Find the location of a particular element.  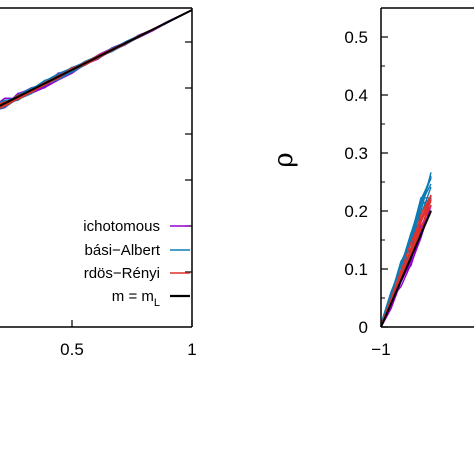

right-y-tick-label: 0.2 is located at coordinates (356, 211).